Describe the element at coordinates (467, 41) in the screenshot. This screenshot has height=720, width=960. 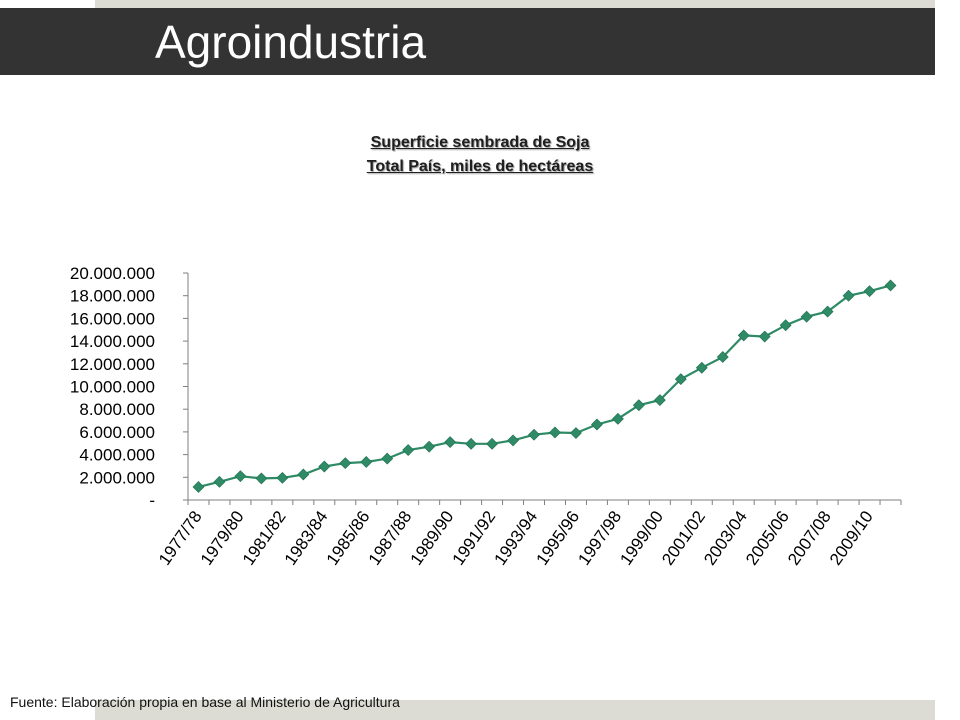
I see `title-bar` at that location.